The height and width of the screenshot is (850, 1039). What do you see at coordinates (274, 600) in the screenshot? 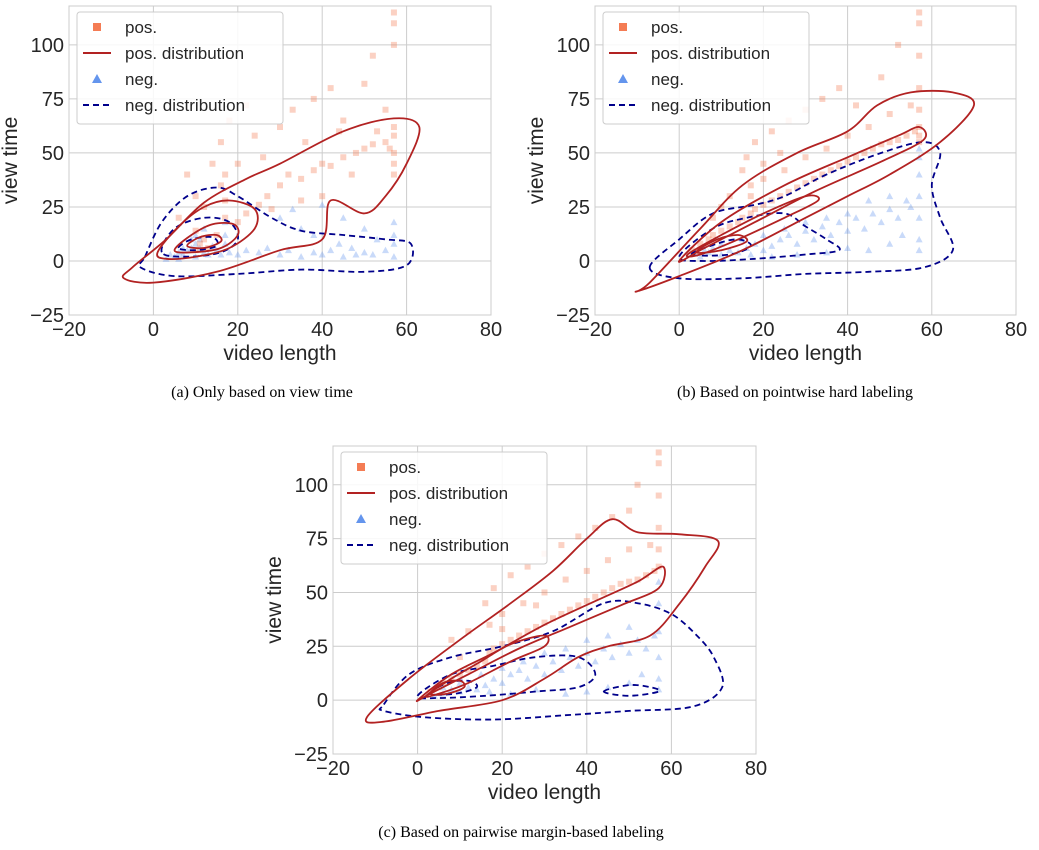
I see `y-axis-label: view time` at bounding box center [274, 600].